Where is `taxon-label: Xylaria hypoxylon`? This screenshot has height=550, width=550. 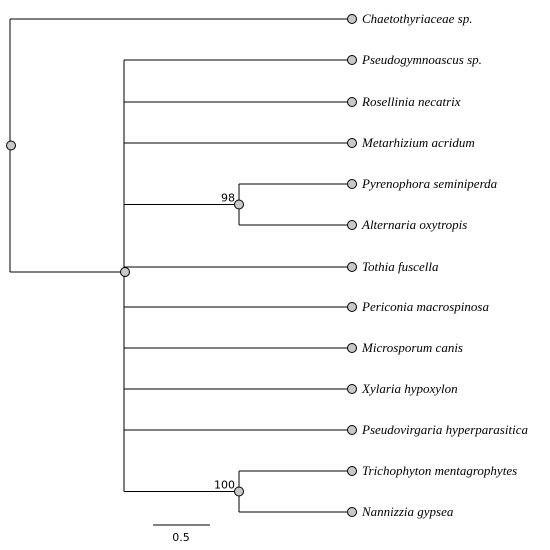
taxon-label: Xylaria hypoxylon is located at coordinates (409, 388).